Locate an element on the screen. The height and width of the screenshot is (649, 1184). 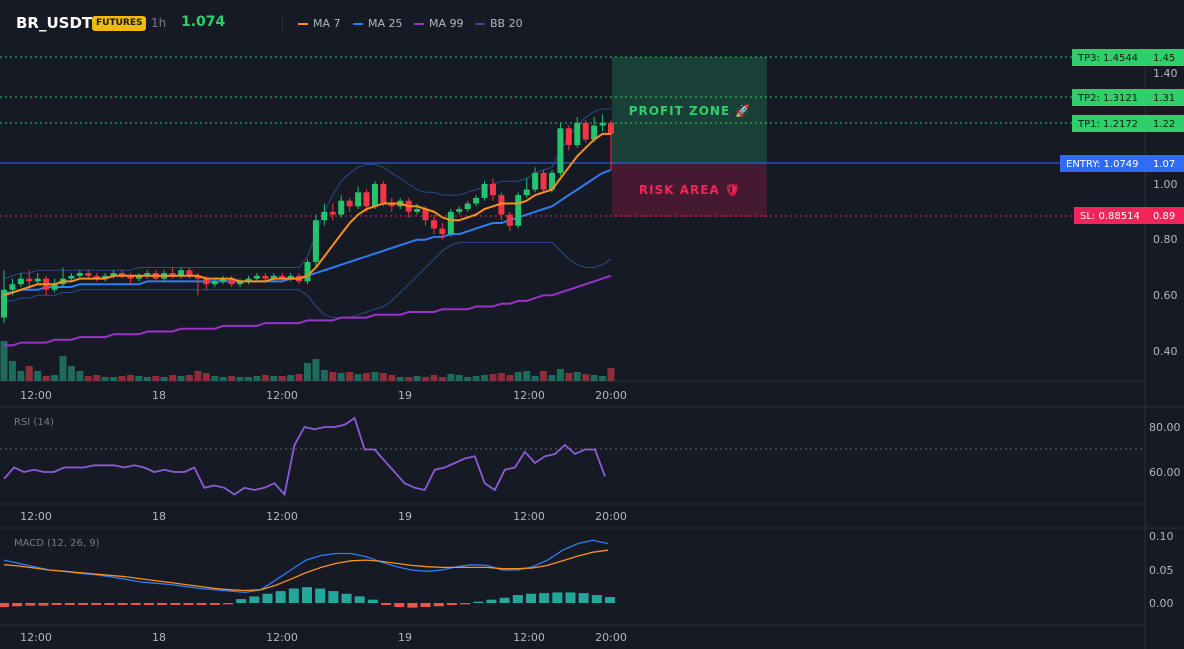
bb-lower-line is located at coordinates (308, 280).